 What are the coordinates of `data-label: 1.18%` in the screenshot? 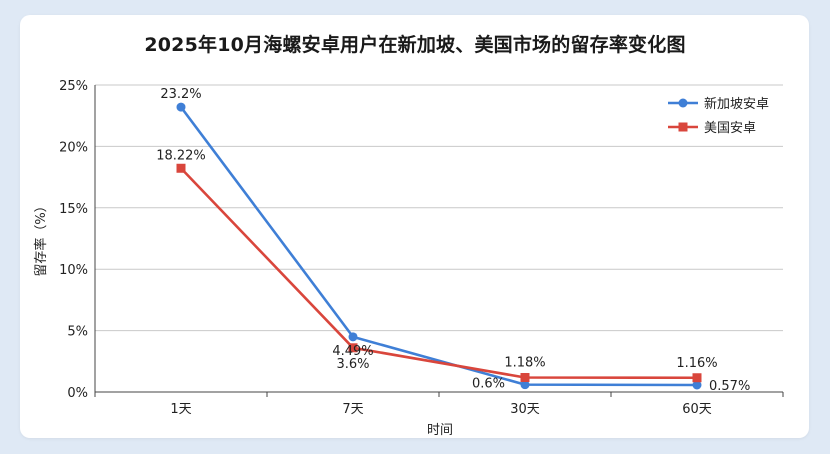 It's located at (524, 363).